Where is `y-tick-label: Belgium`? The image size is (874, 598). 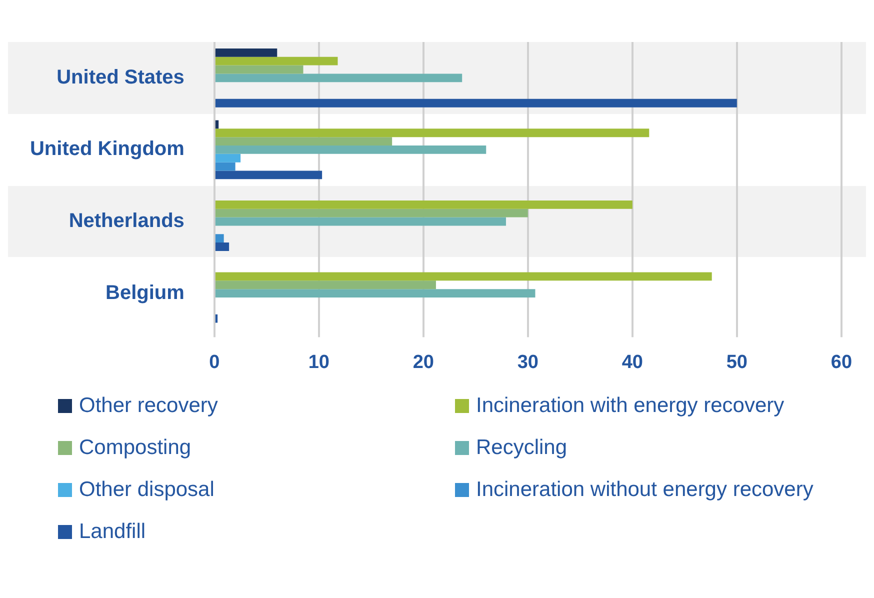 y-tick-label: Belgium is located at coordinates (145, 293).